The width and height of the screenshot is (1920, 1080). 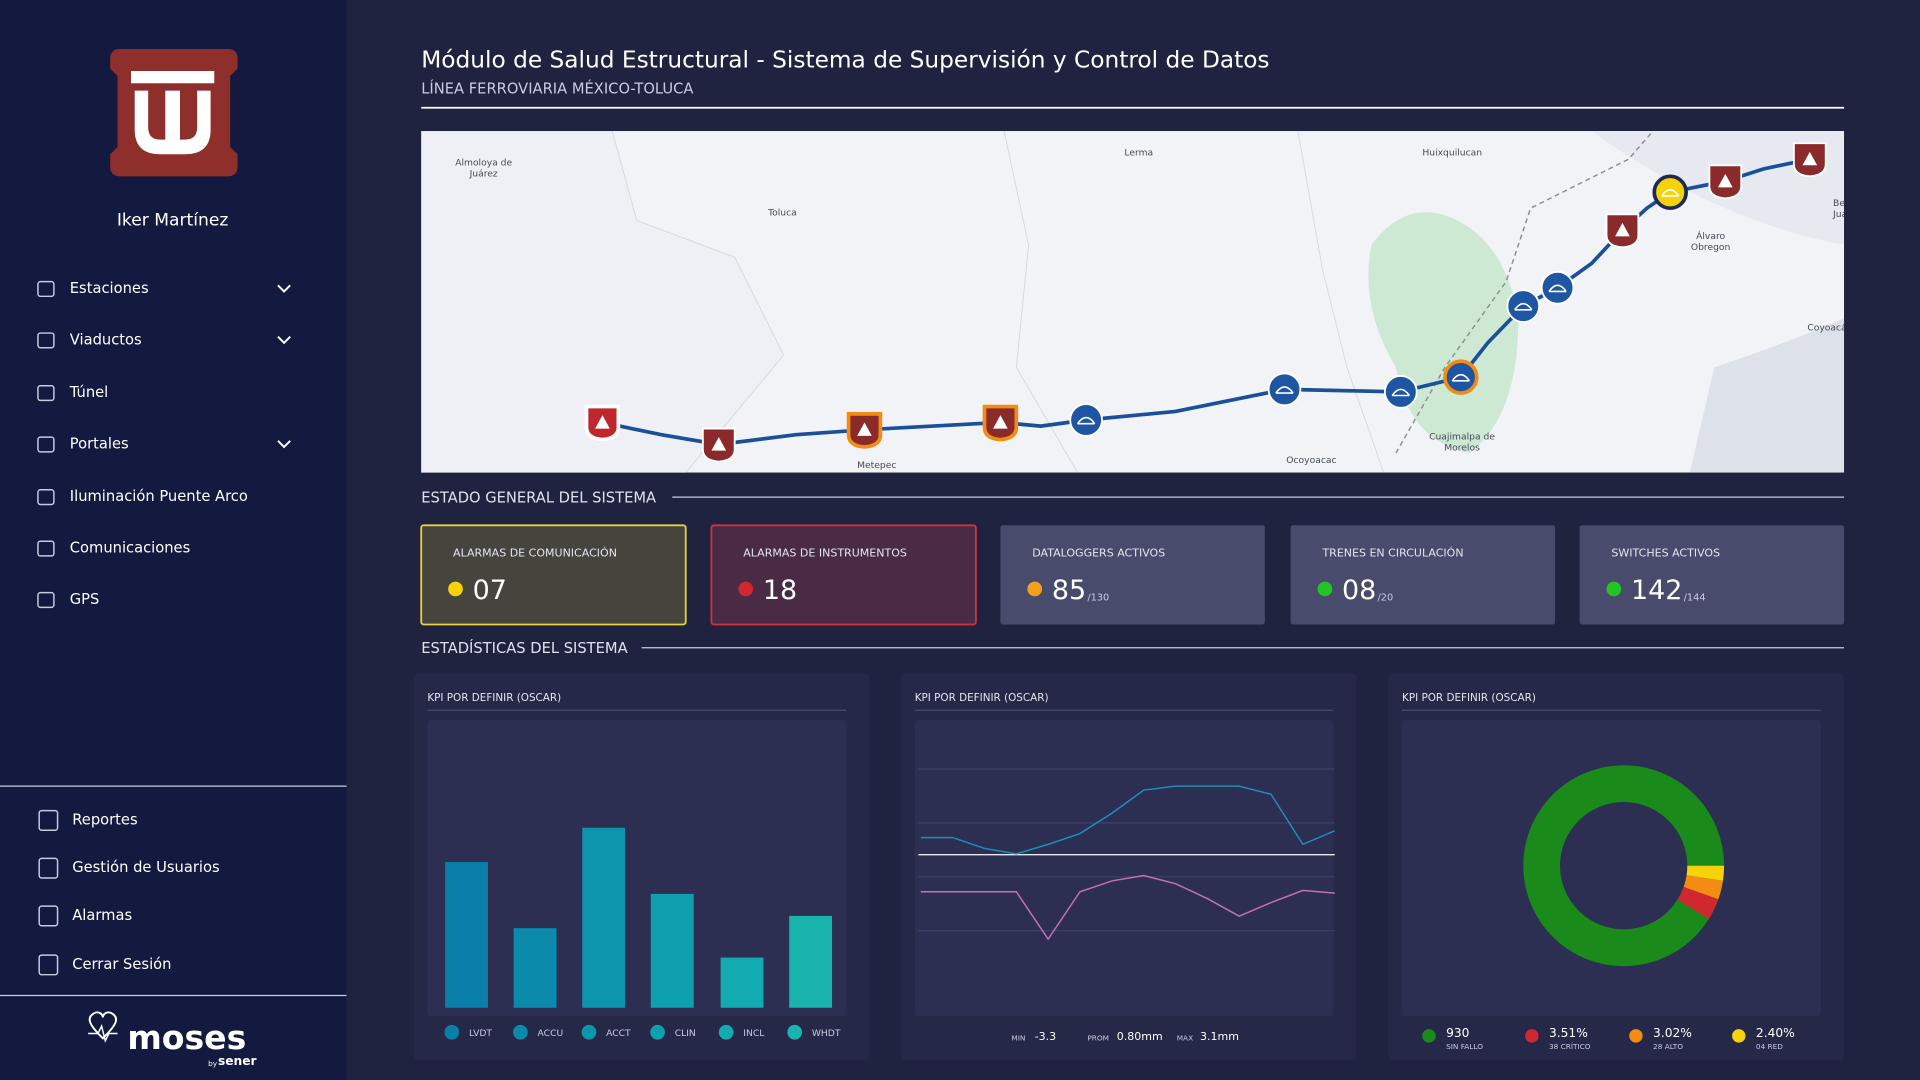 What do you see at coordinates (1132, 575) in the screenshot?
I see `status-card: DATALOGGERS ACTIVOS 85/130` at bounding box center [1132, 575].